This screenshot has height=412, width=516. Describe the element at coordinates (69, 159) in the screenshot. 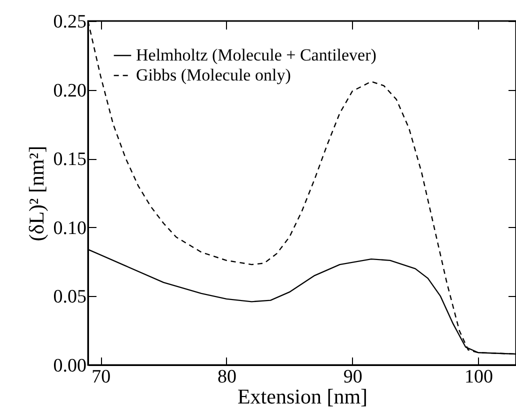

I see `y-tick-label: 0.15` at that location.